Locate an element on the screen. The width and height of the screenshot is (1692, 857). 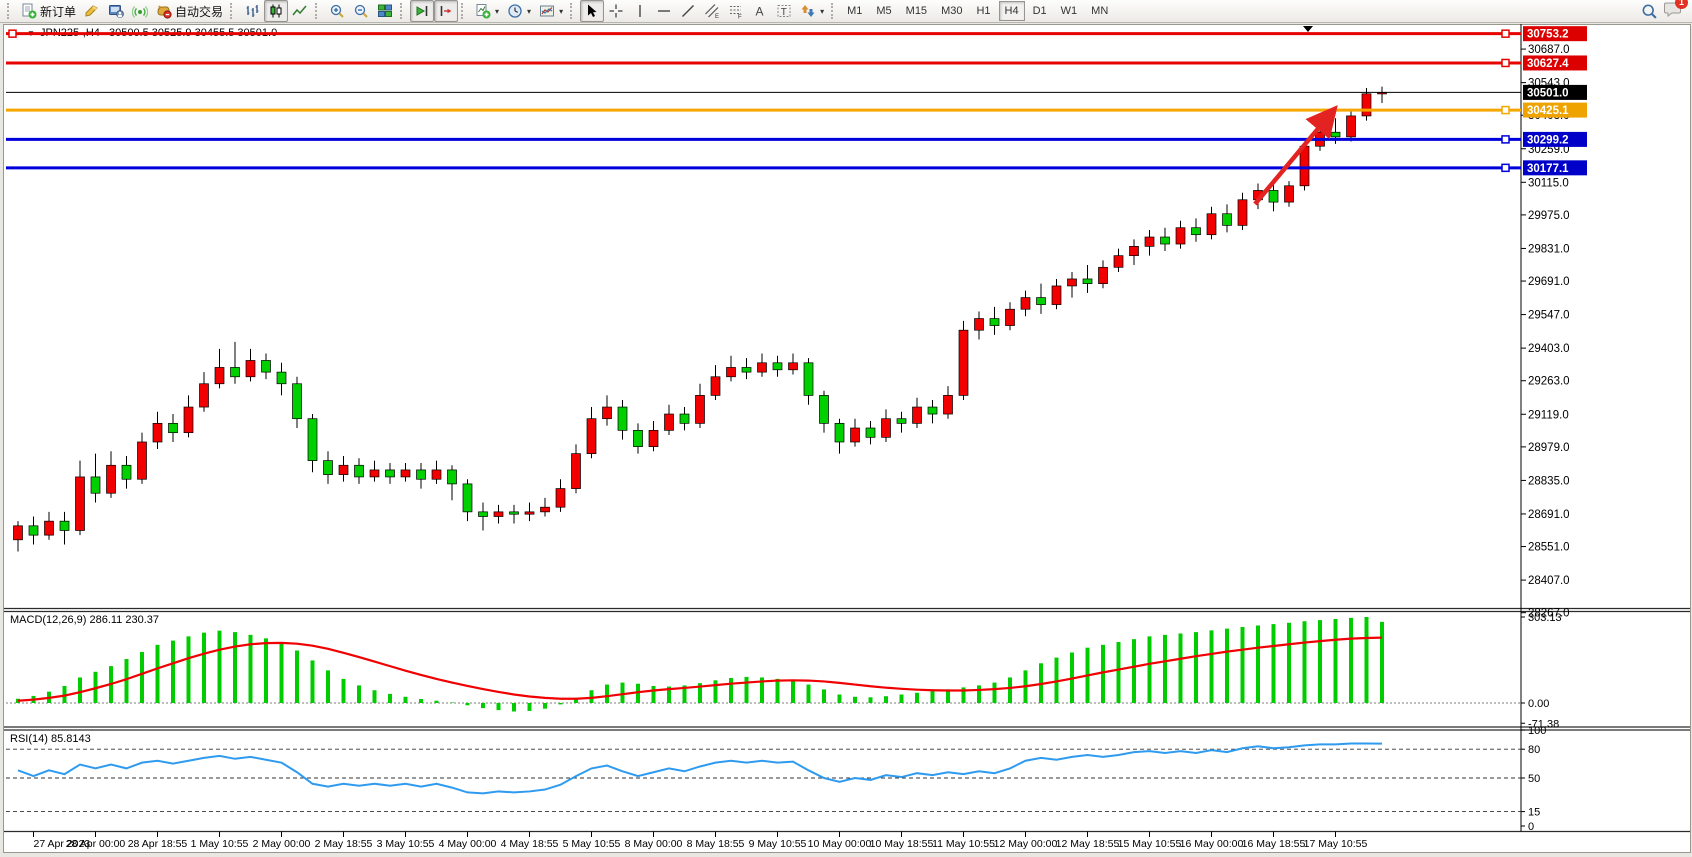
signals-button is located at coordinates (140, 11).